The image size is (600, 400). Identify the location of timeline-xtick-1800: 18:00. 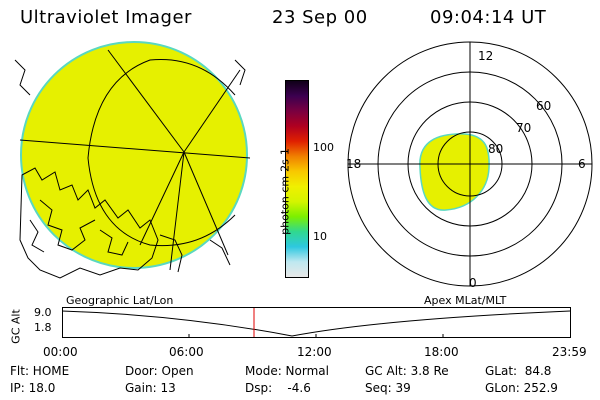
(441, 352).